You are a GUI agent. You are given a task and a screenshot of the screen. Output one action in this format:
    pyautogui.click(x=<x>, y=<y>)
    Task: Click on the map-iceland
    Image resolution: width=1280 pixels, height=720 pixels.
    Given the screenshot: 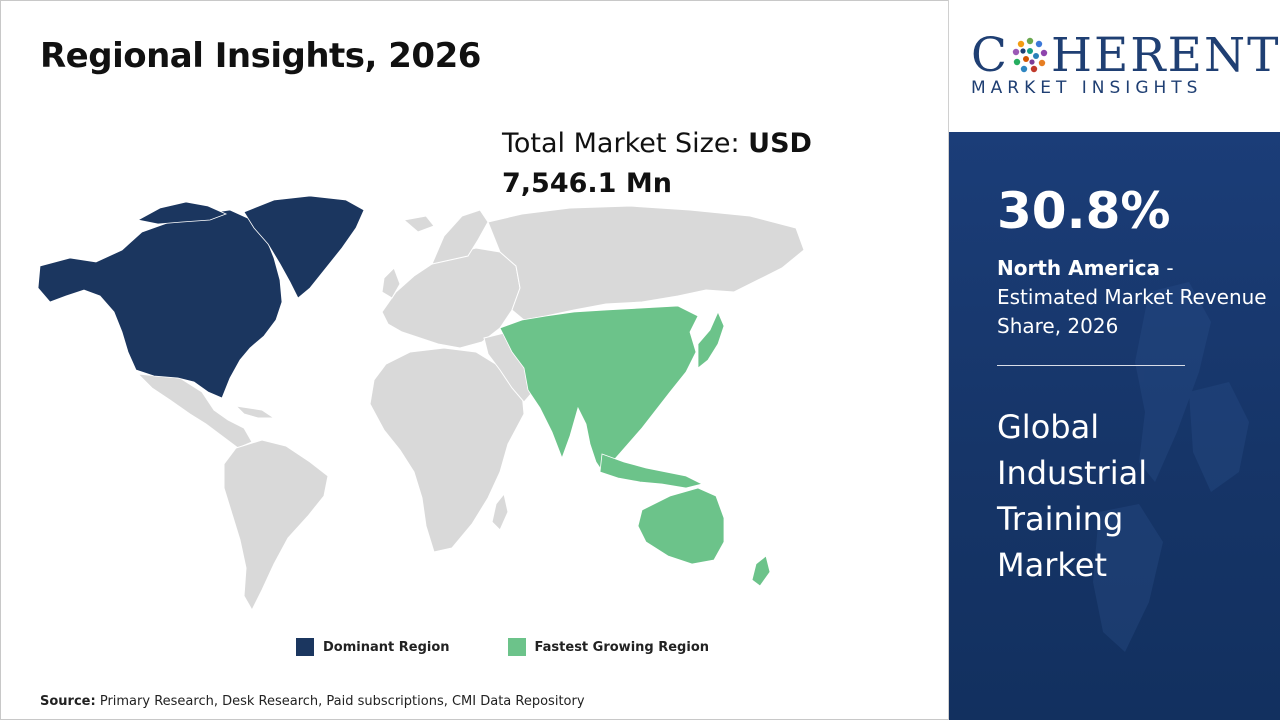 What is the action you would take?
    pyautogui.click(x=418, y=224)
    